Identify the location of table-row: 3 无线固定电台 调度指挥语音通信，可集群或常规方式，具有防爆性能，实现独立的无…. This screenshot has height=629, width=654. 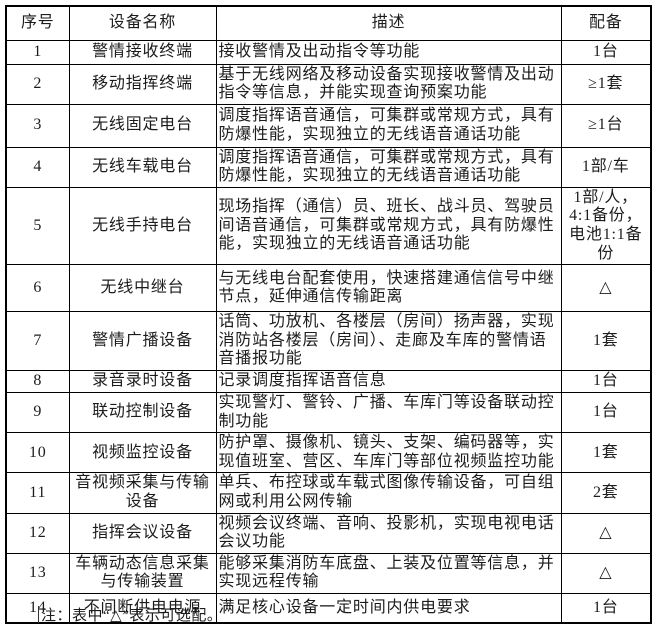
(328, 125).